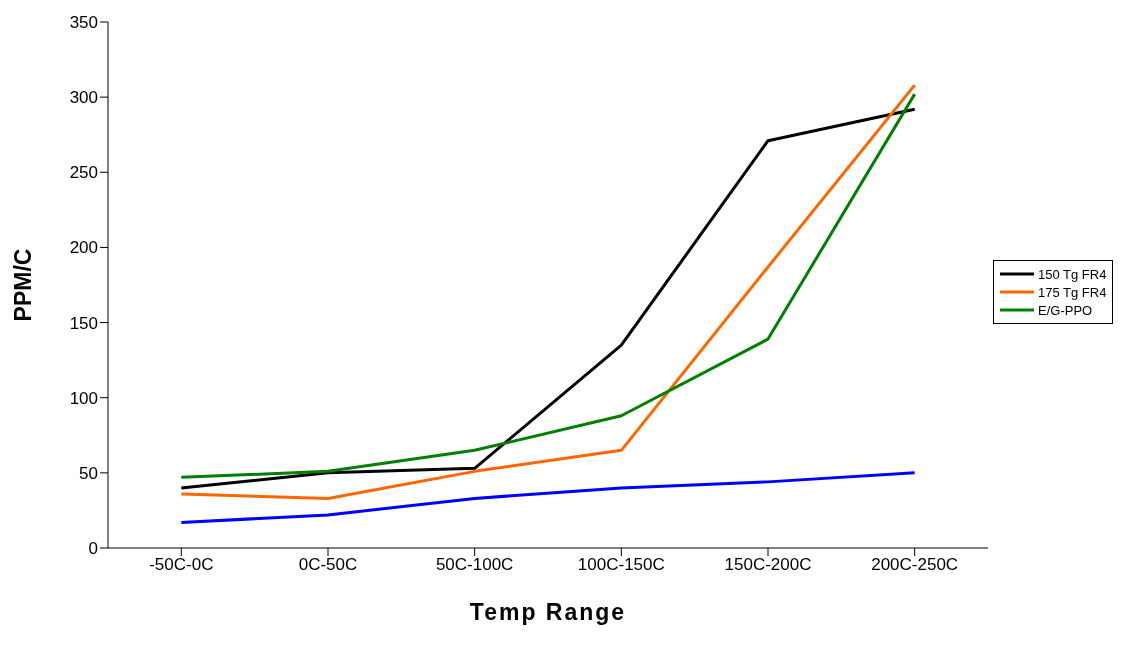 The image size is (1123, 656). I want to click on x-tick-label: 50C-100C, so click(474, 565).